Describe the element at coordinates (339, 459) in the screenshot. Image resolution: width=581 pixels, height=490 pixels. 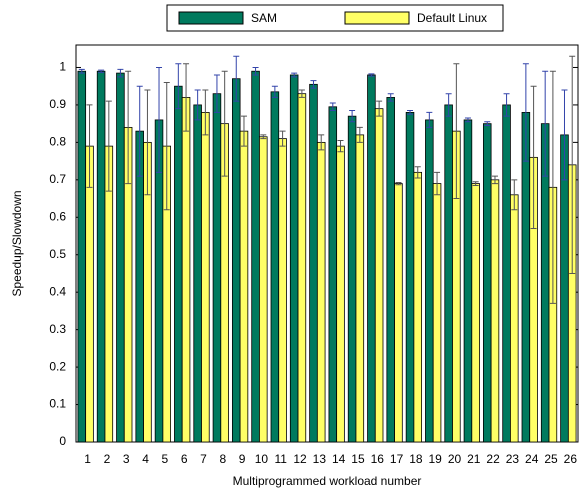
I see `x-tick-label: 14` at that location.